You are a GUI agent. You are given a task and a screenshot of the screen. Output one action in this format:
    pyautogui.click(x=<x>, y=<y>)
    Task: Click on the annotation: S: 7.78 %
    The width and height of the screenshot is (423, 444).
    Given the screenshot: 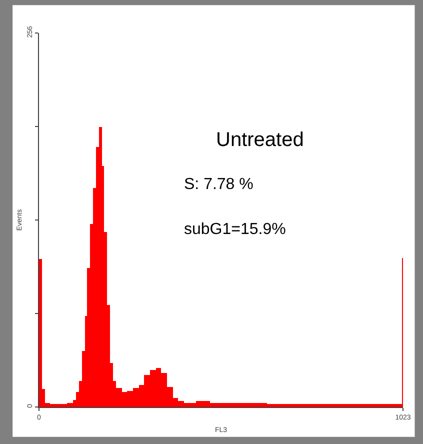 What is the action you would take?
    pyautogui.click(x=219, y=184)
    